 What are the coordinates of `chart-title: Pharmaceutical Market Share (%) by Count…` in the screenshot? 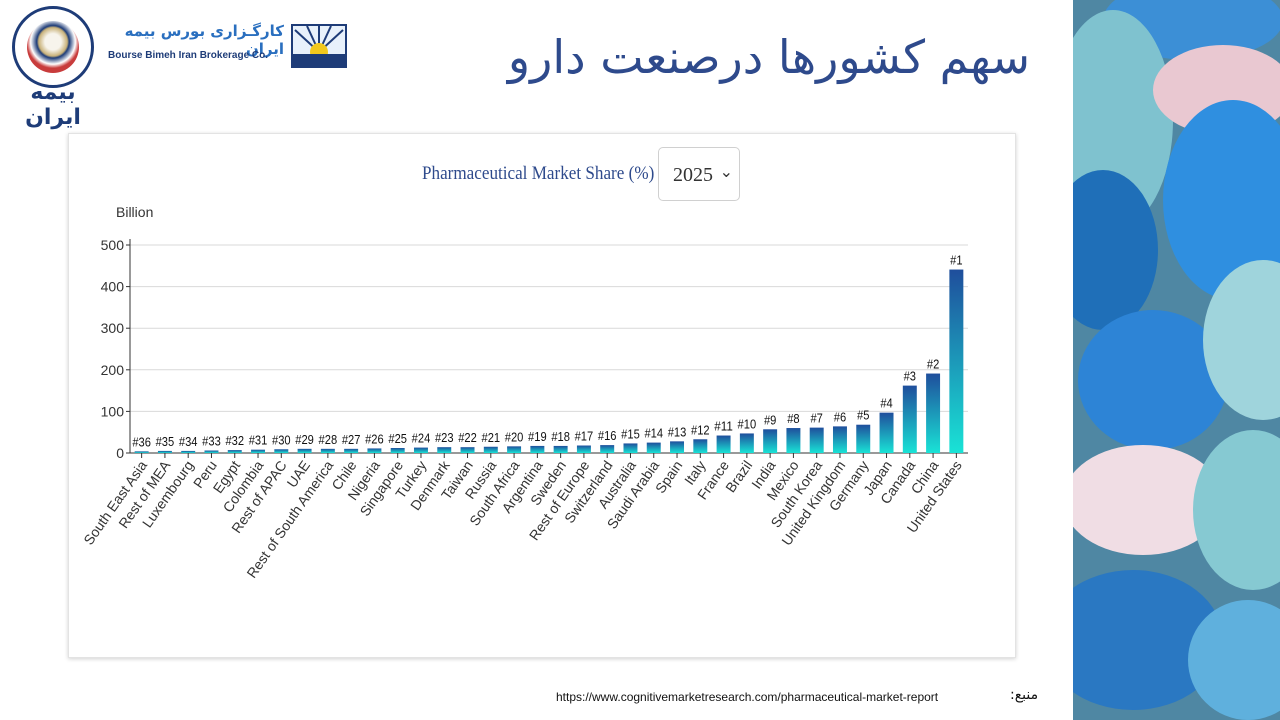 It's located at (579, 173).